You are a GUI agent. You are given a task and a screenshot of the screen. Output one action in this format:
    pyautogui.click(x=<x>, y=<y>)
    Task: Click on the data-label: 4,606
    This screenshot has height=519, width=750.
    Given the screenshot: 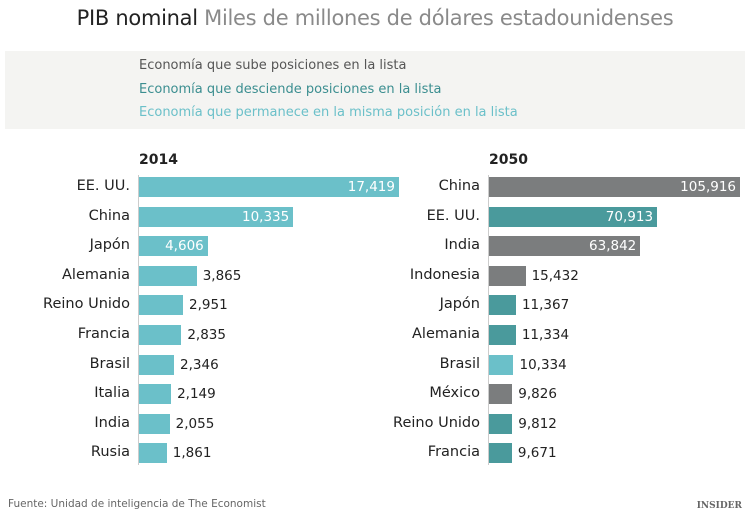 What is the action you would take?
    pyautogui.click(x=184, y=246)
    